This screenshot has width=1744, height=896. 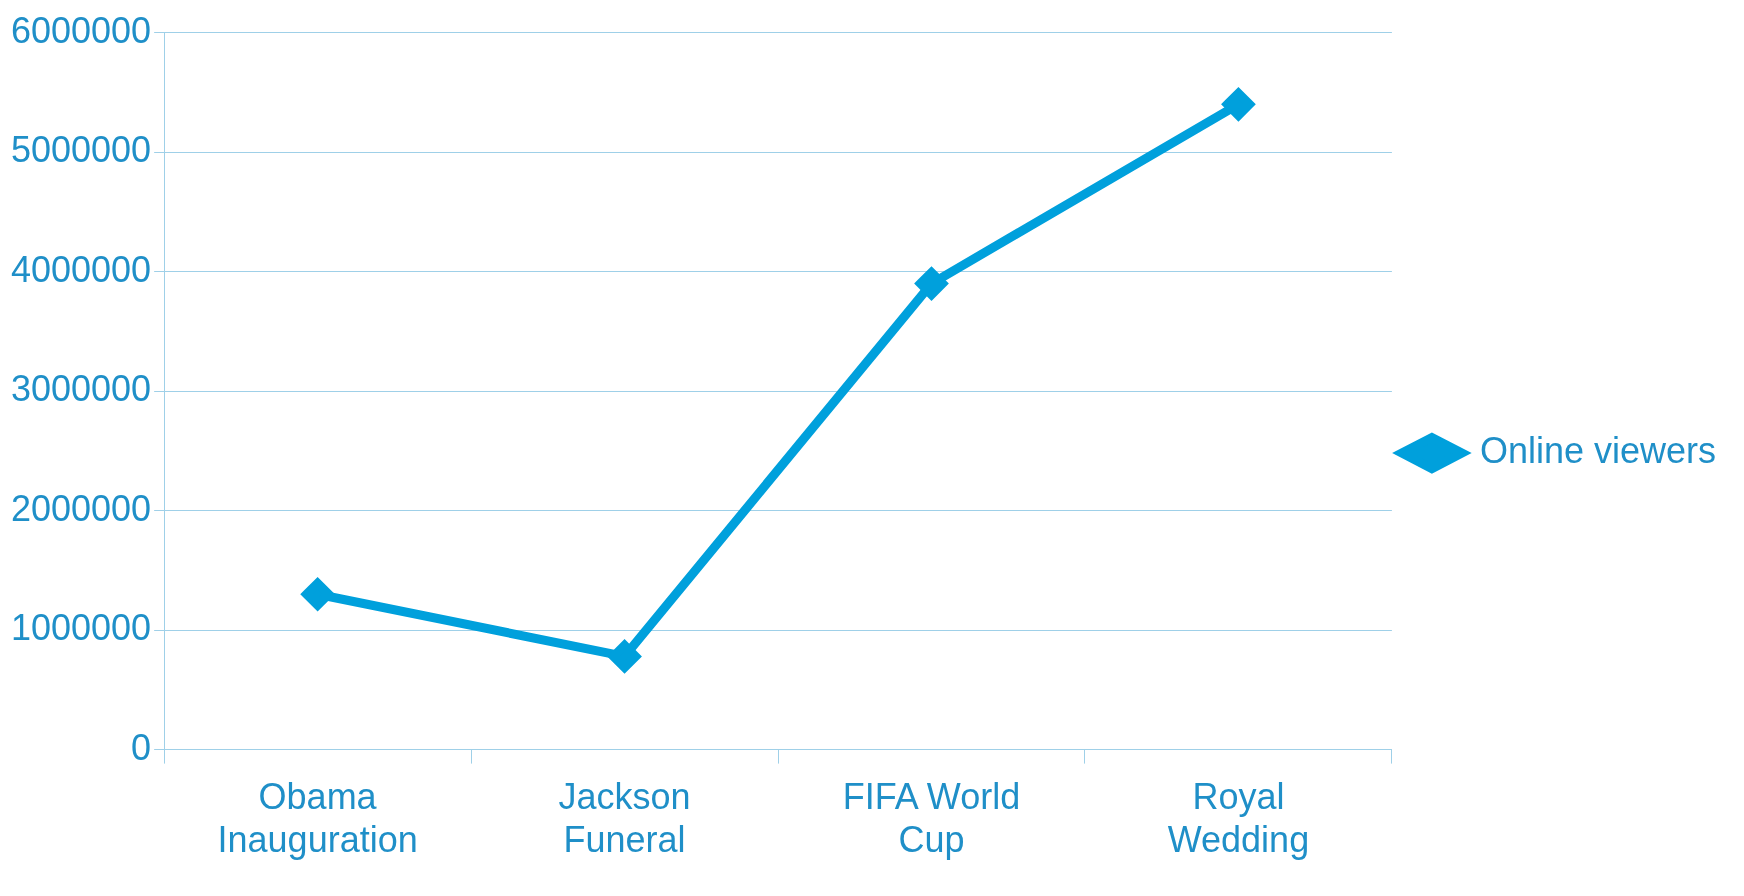 What do you see at coordinates (1597, 450) in the screenshot?
I see `legend-label: Online viewers` at bounding box center [1597, 450].